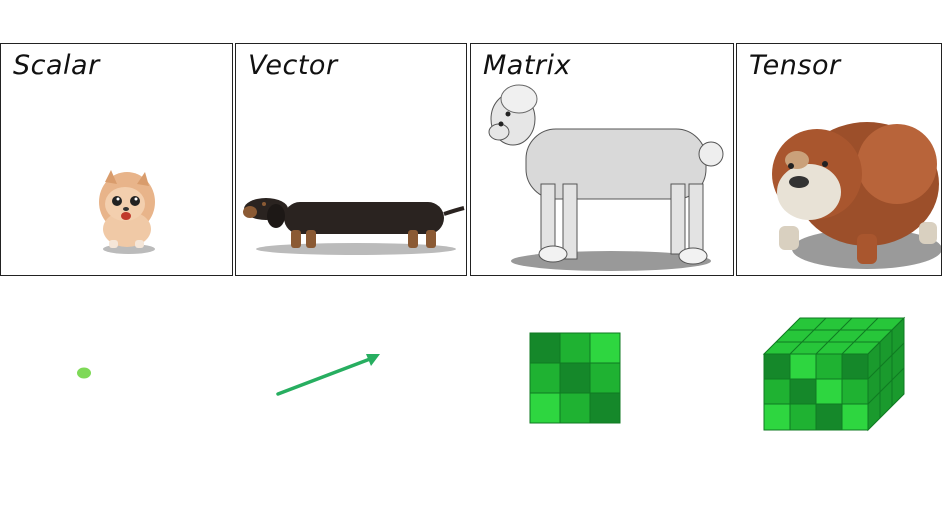  I want to click on vector-arrow-symbol, so click(328, 375).